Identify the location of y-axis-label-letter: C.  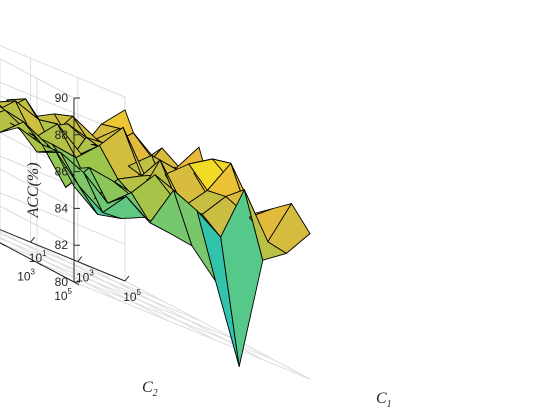
(147, 387).